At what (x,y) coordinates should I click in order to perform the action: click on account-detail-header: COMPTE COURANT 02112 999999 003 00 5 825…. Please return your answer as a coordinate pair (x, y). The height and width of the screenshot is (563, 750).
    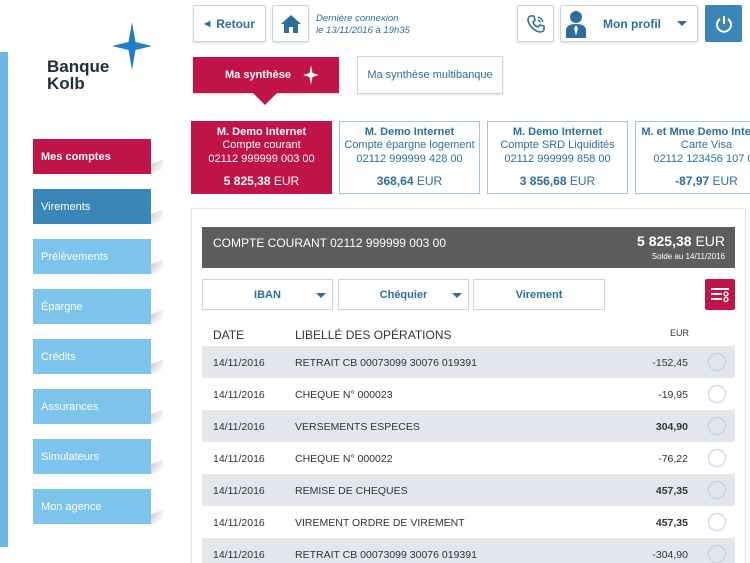
    Looking at the image, I should click on (468, 247).